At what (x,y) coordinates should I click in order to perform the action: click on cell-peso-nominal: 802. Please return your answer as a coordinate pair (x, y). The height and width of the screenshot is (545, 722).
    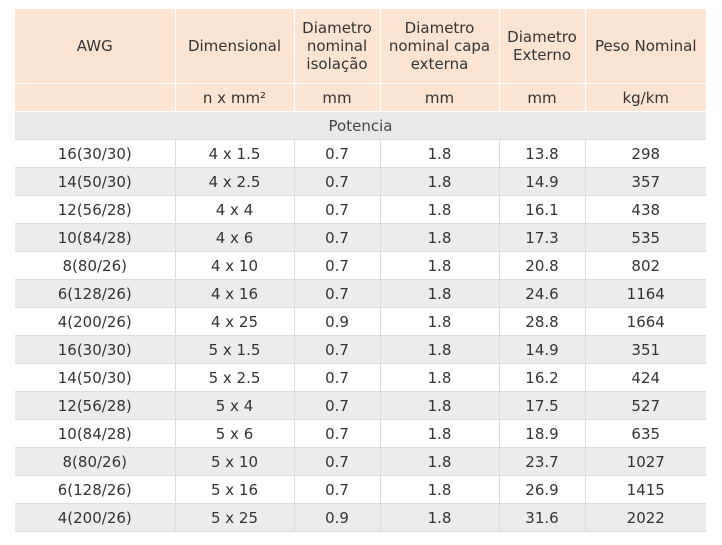
    Looking at the image, I should click on (645, 265).